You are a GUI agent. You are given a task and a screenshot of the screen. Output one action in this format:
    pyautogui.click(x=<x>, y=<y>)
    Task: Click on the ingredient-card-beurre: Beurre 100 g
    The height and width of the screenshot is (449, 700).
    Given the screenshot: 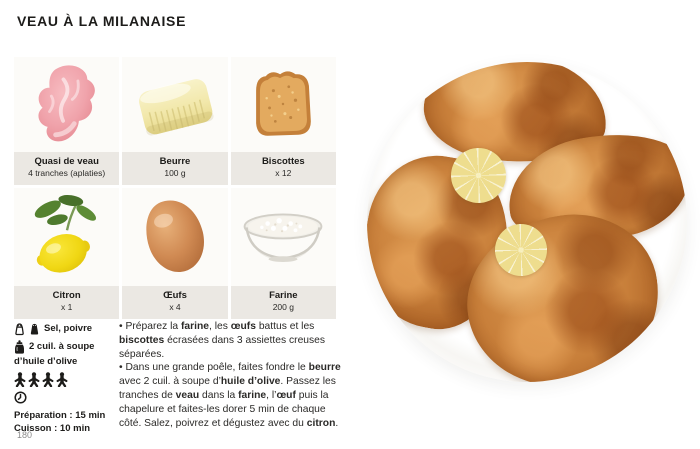 What is the action you would take?
    pyautogui.click(x=175, y=121)
    